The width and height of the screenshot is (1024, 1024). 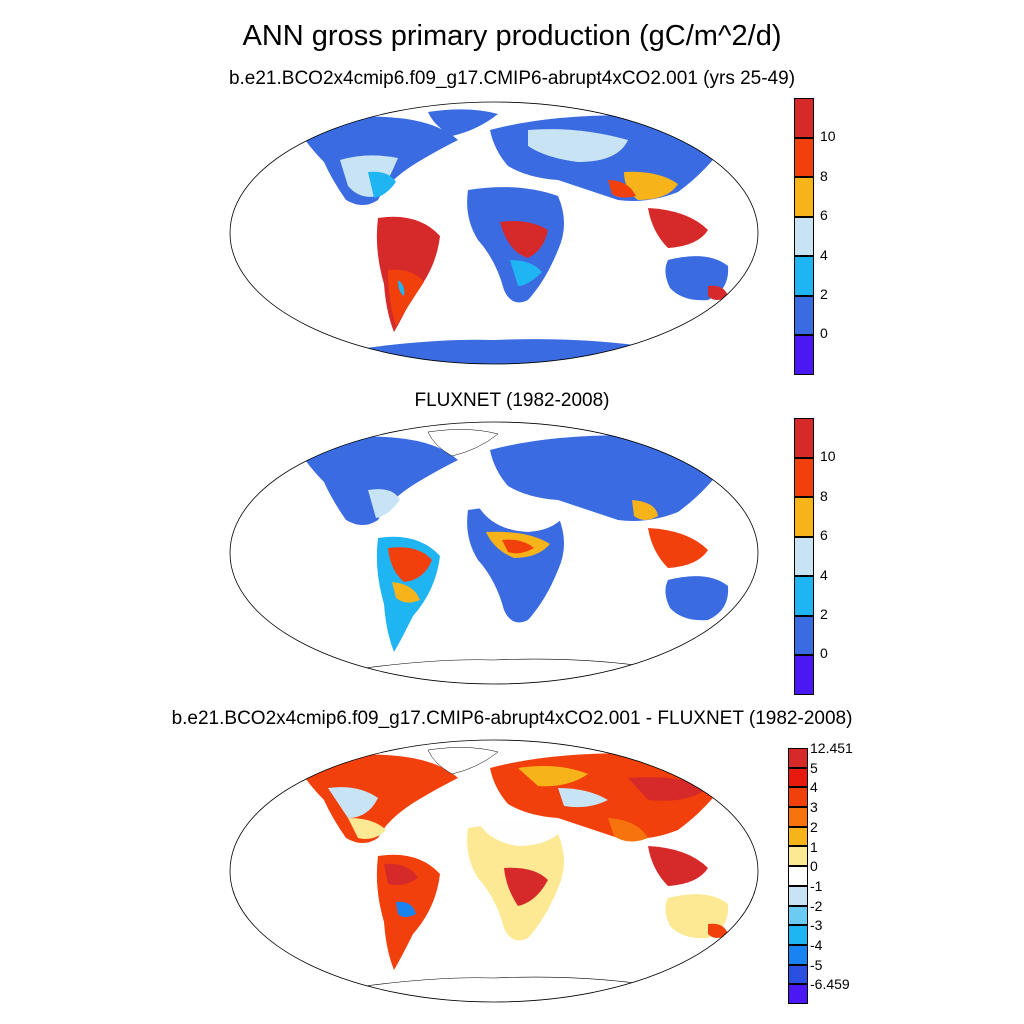 What do you see at coordinates (831, 748) in the screenshot?
I see `colorbar-diff-label: 12.451` at bounding box center [831, 748].